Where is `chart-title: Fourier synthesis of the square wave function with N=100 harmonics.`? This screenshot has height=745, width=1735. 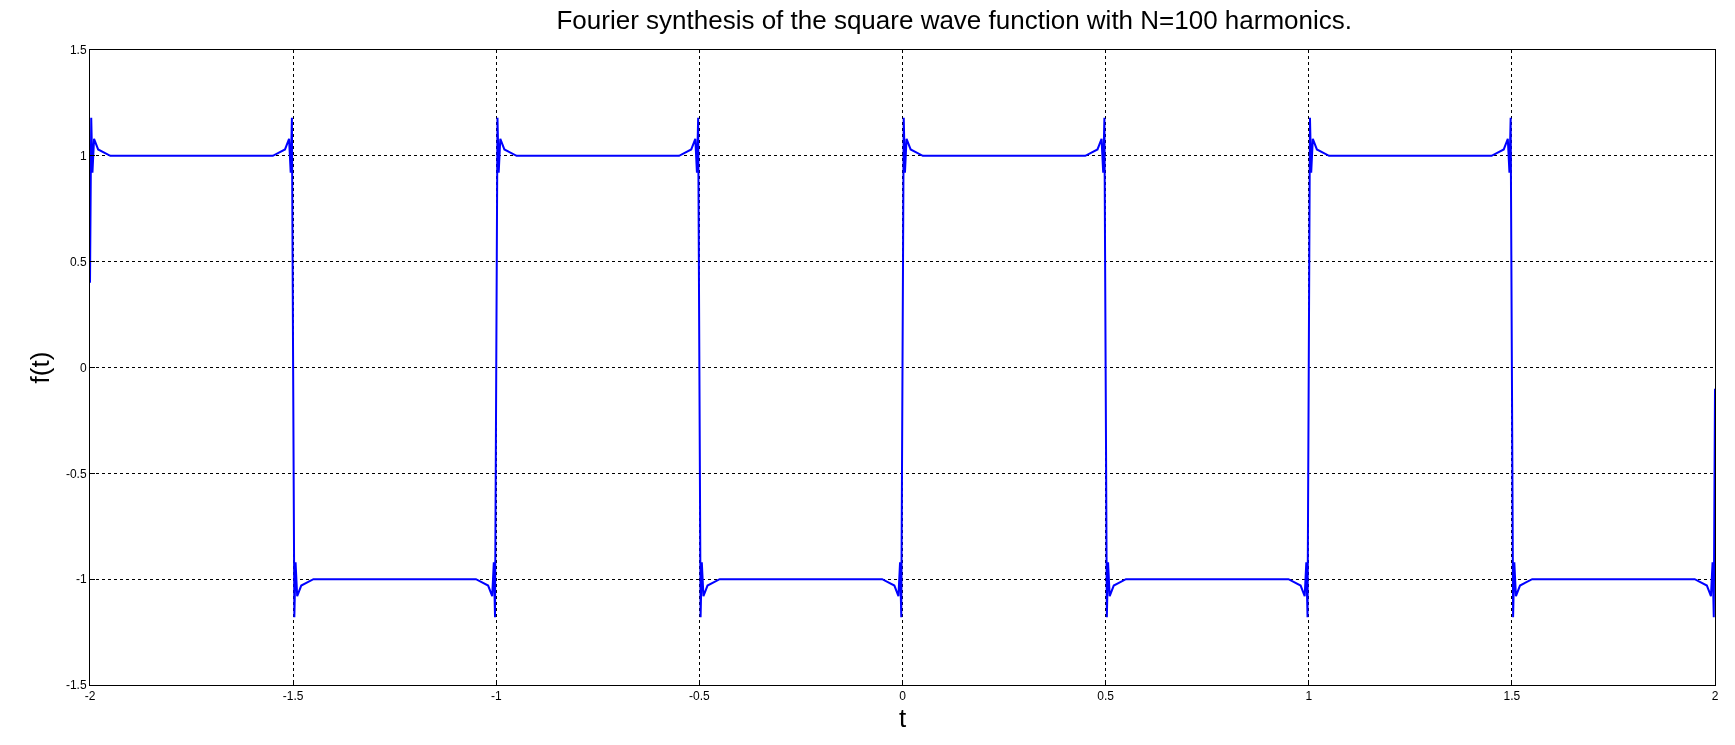
chart-title: Fourier synthesis of the square wave function with N=100 harmonics. is located at coordinates (954, 20).